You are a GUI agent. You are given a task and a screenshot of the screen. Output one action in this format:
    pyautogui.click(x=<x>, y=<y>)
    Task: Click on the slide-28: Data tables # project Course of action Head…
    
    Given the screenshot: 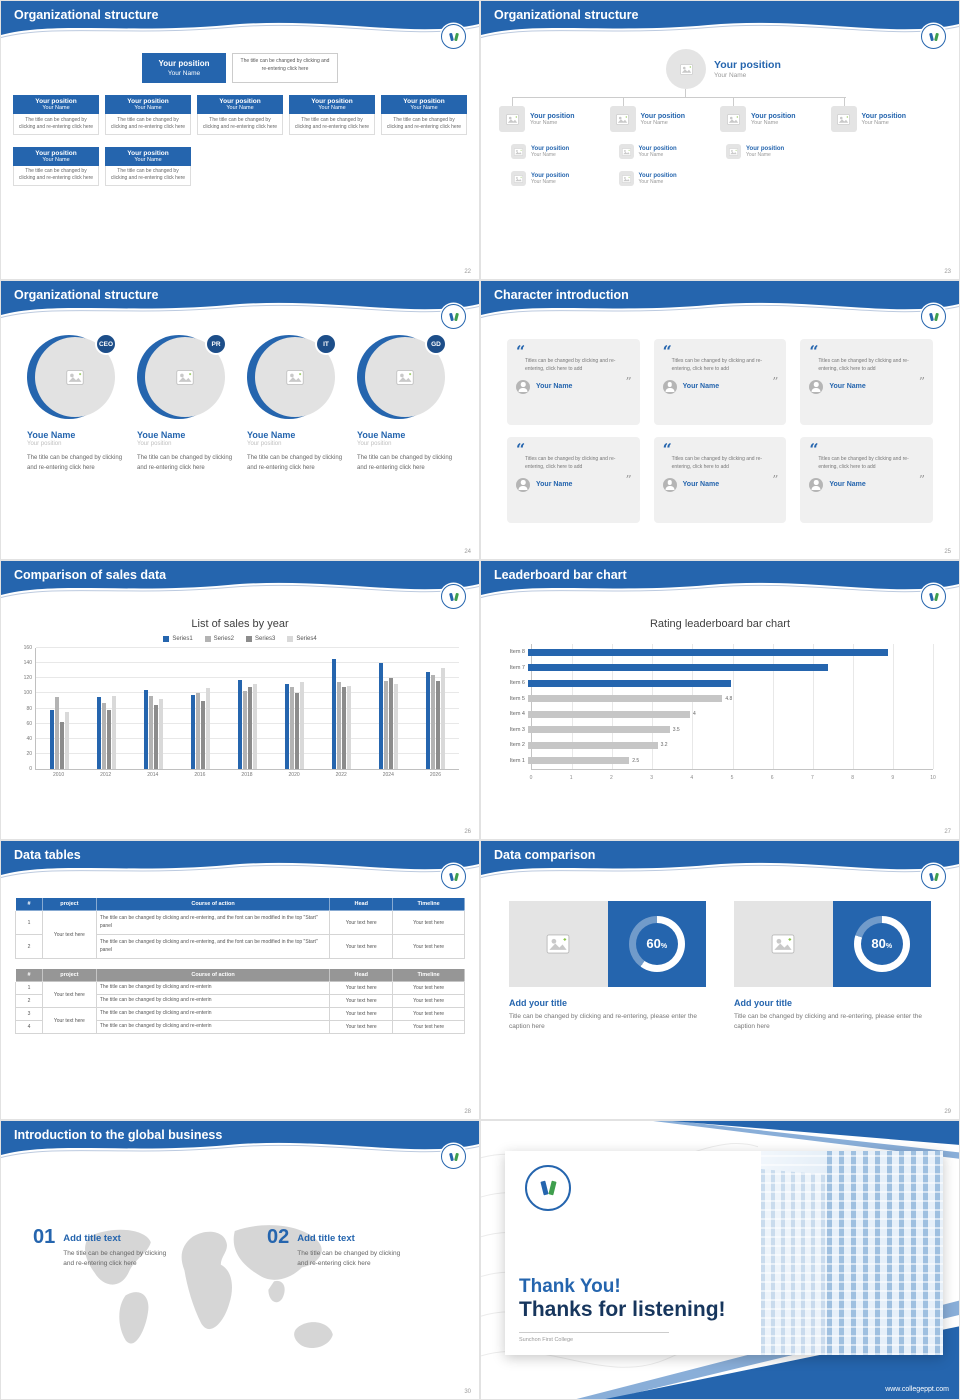 What is the action you would take?
    pyautogui.click(x=240, y=980)
    